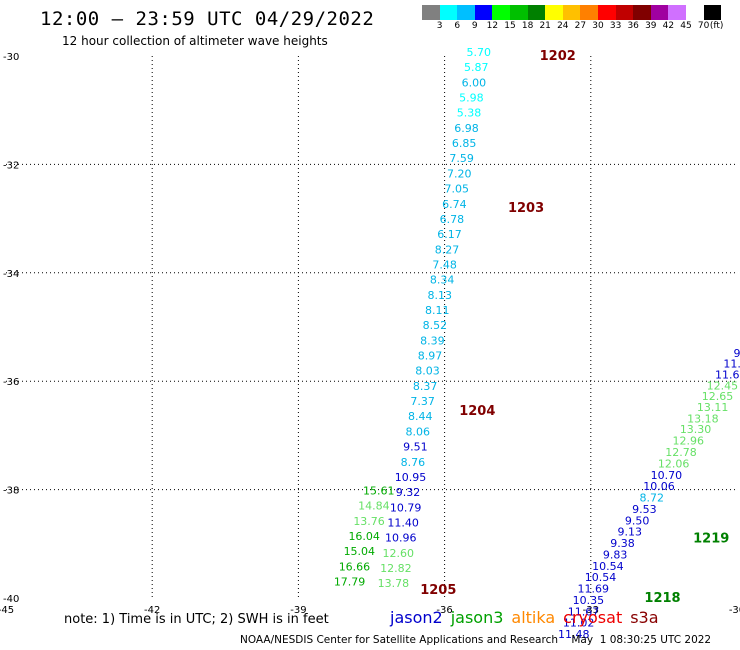 This screenshot has height=650, width=740. Describe the element at coordinates (369, 521) in the screenshot. I see `swh-data-label: 13.76` at that location.